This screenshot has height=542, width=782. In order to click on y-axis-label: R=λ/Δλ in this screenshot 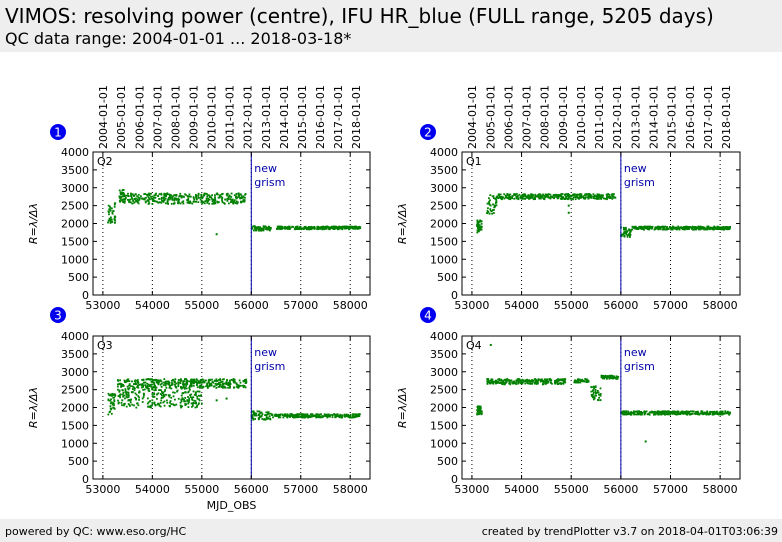, I will do `click(402, 223)`.